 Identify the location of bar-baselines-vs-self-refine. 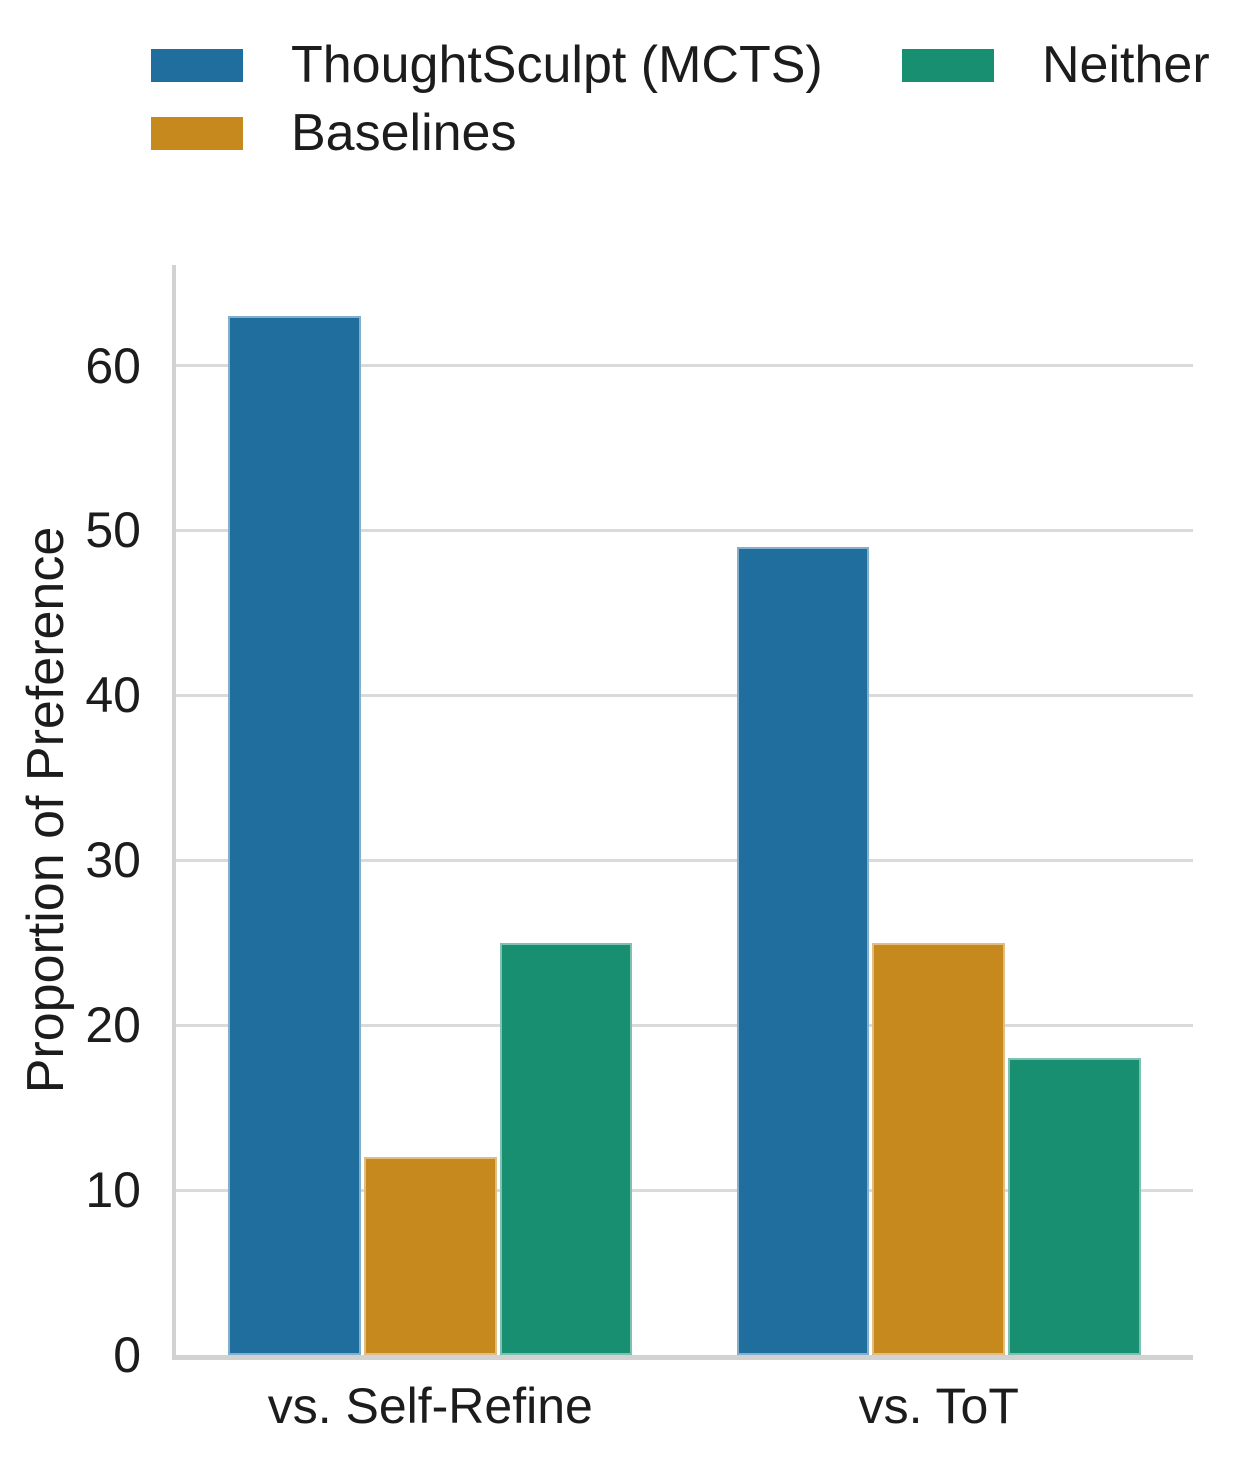
(430, 1256).